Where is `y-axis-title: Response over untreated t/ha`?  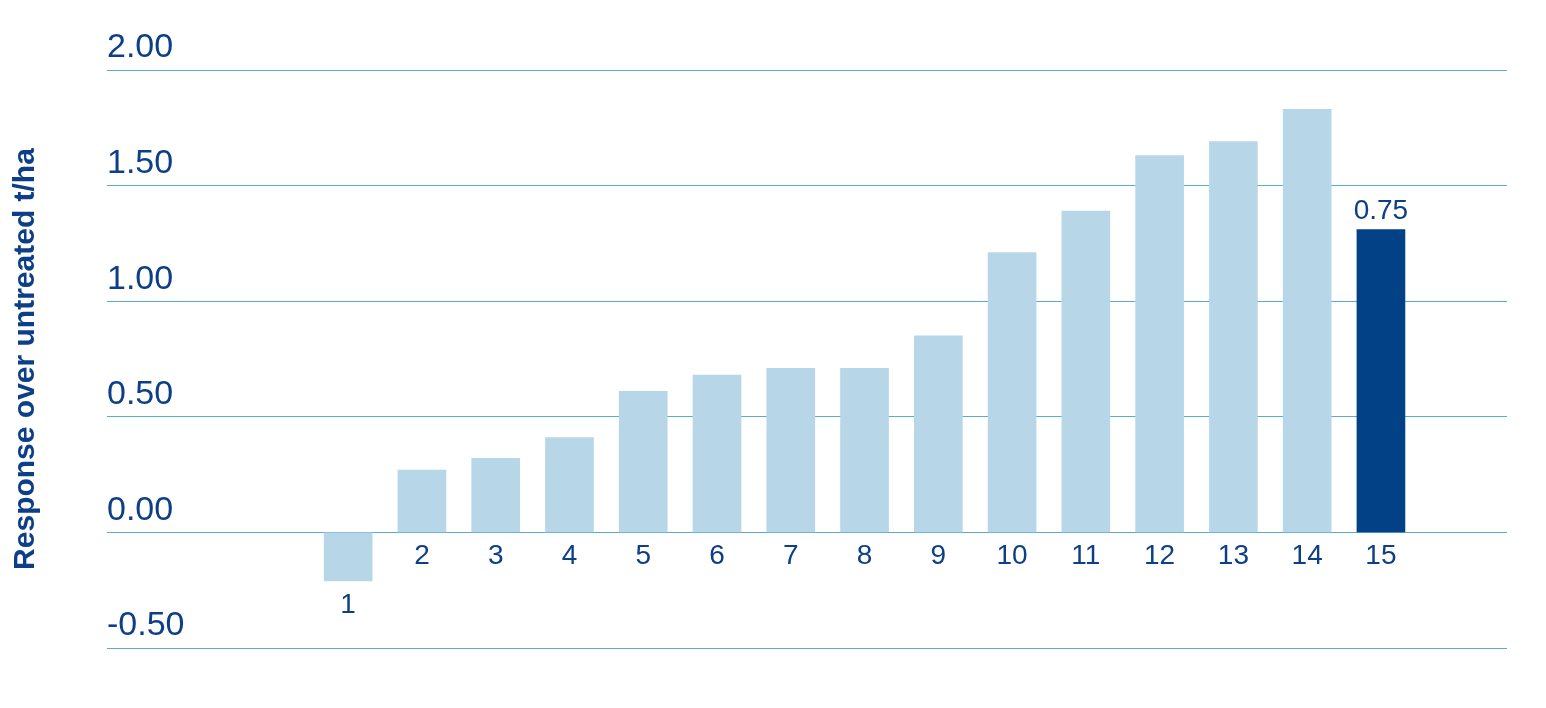 y-axis-title: Response over untreated t/ha is located at coordinates (24, 358).